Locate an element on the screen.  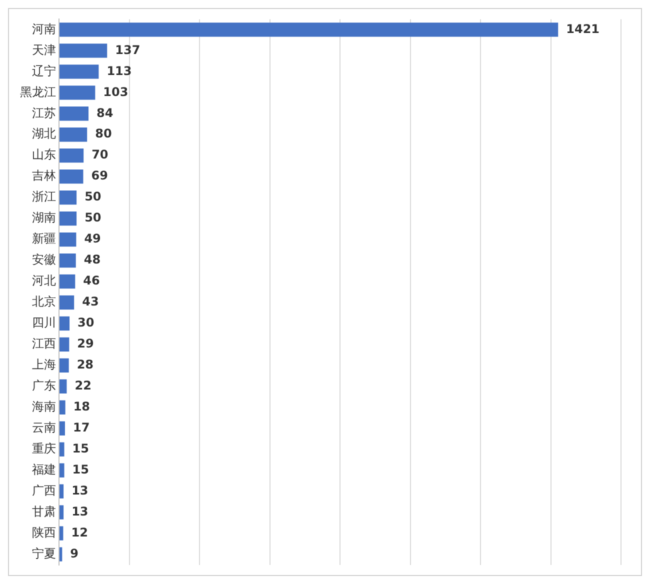
data-label: 1421 is located at coordinates (583, 29).